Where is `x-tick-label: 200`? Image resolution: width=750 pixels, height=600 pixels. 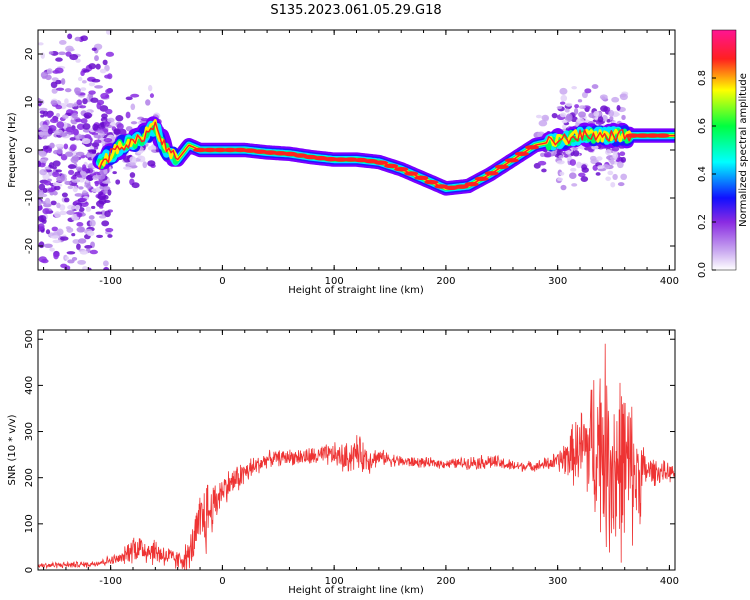 x-tick-label: 200 is located at coordinates (445, 281).